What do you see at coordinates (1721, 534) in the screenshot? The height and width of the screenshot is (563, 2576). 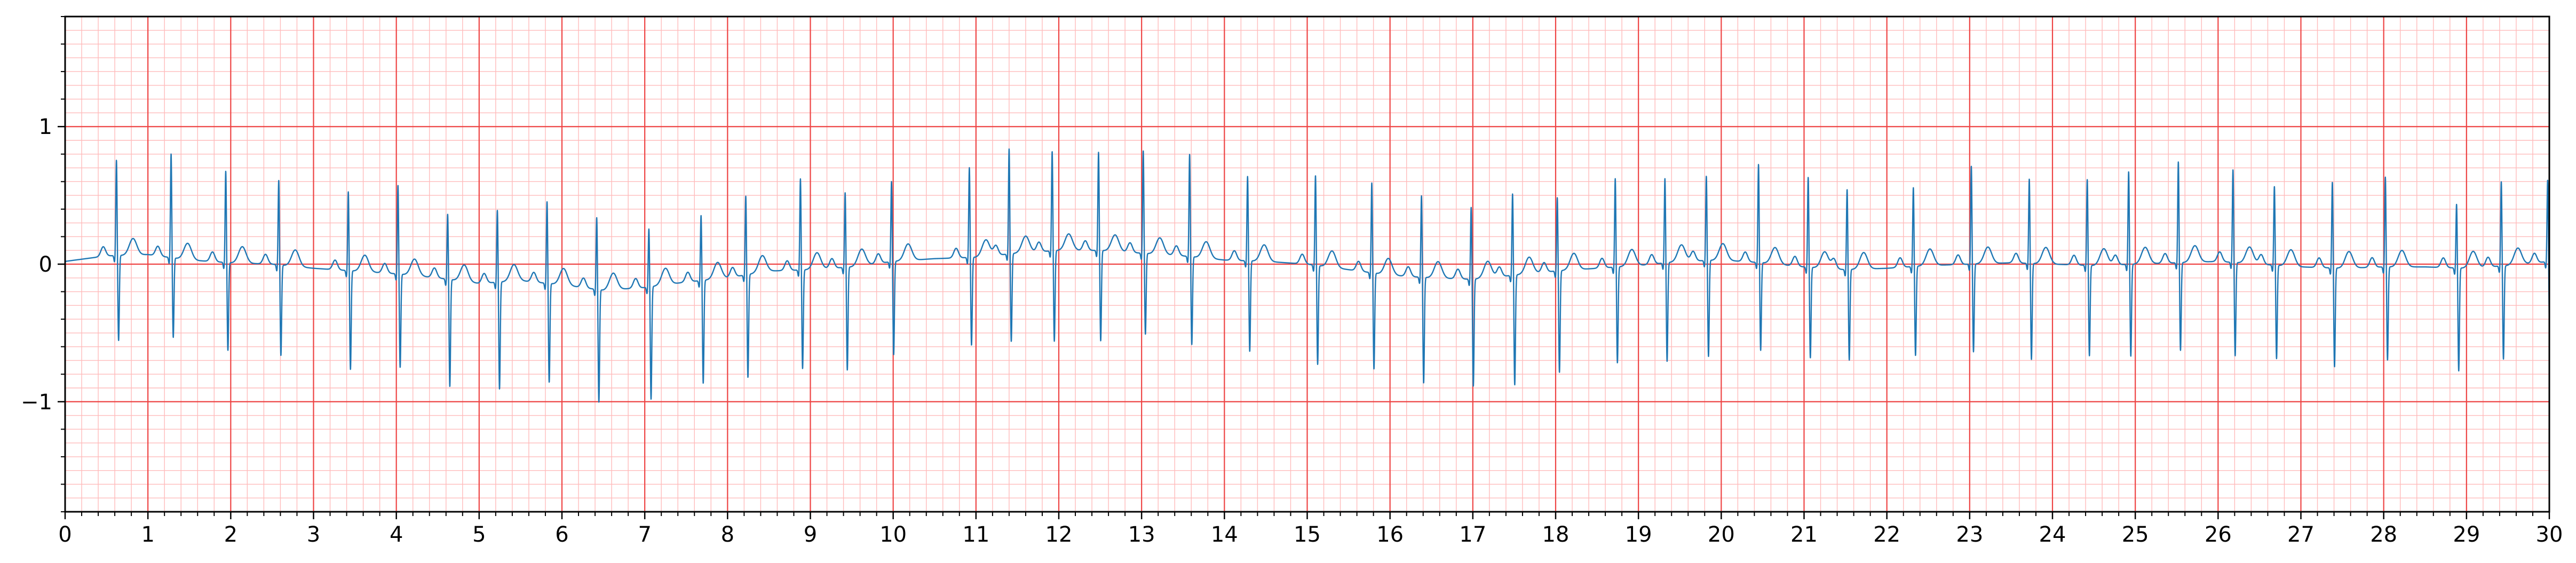 I see `x-tick-label: 20` at bounding box center [1721, 534].